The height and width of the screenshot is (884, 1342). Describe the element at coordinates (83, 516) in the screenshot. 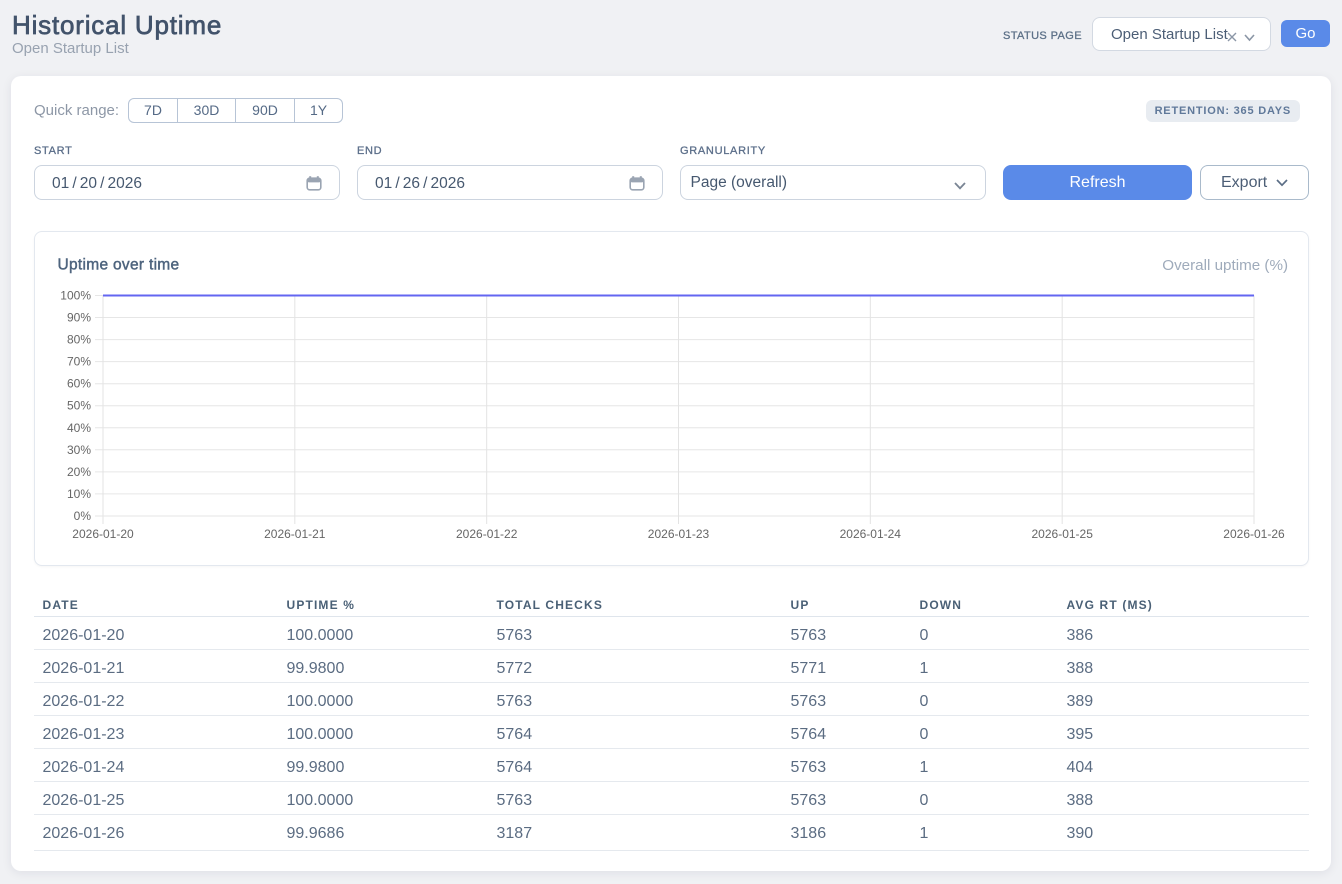

I see `svg-text: 0%` at that location.